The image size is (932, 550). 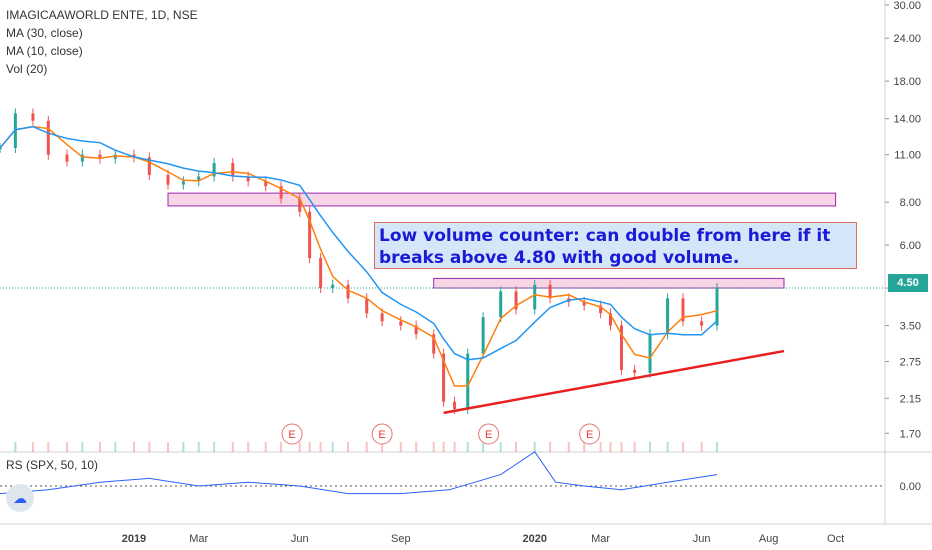 I want to click on x-tick-label: Oct, so click(x=835, y=539).